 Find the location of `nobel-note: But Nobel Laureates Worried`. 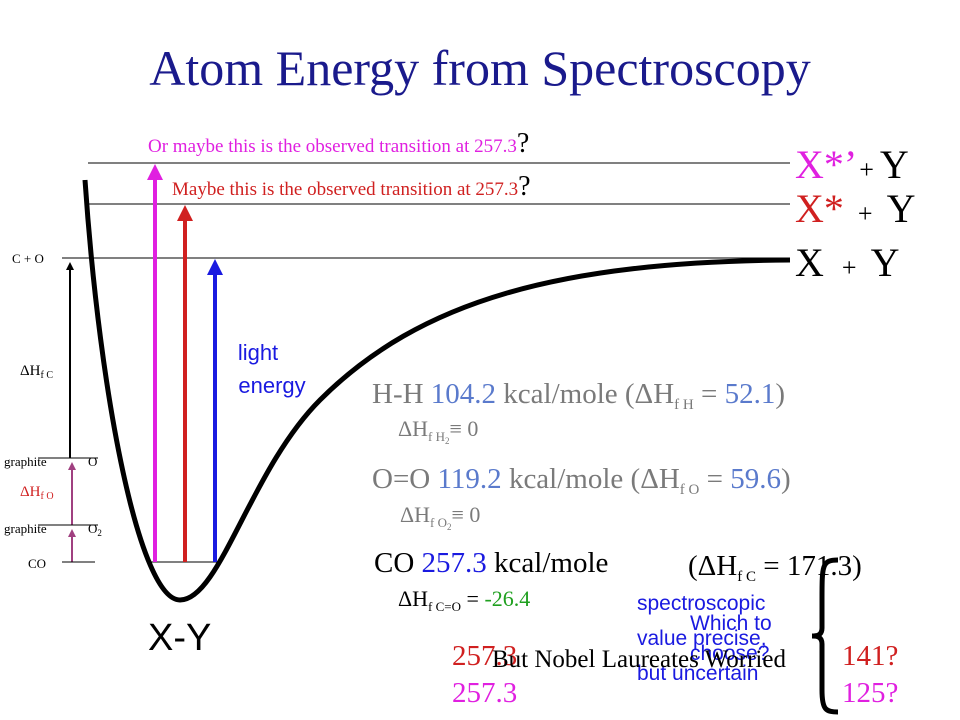

nobel-note: But Nobel Laureates Worried is located at coordinates (639, 659).